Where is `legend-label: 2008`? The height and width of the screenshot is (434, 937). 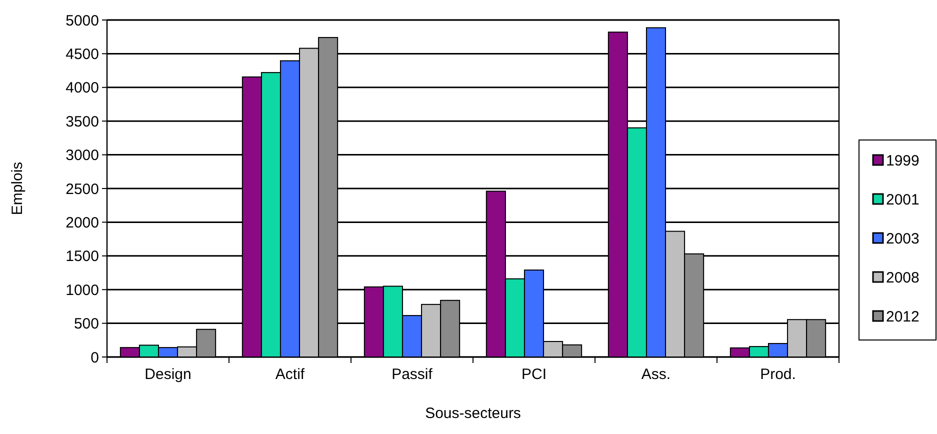
legend-label: 2008 is located at coordinates (903, 277).